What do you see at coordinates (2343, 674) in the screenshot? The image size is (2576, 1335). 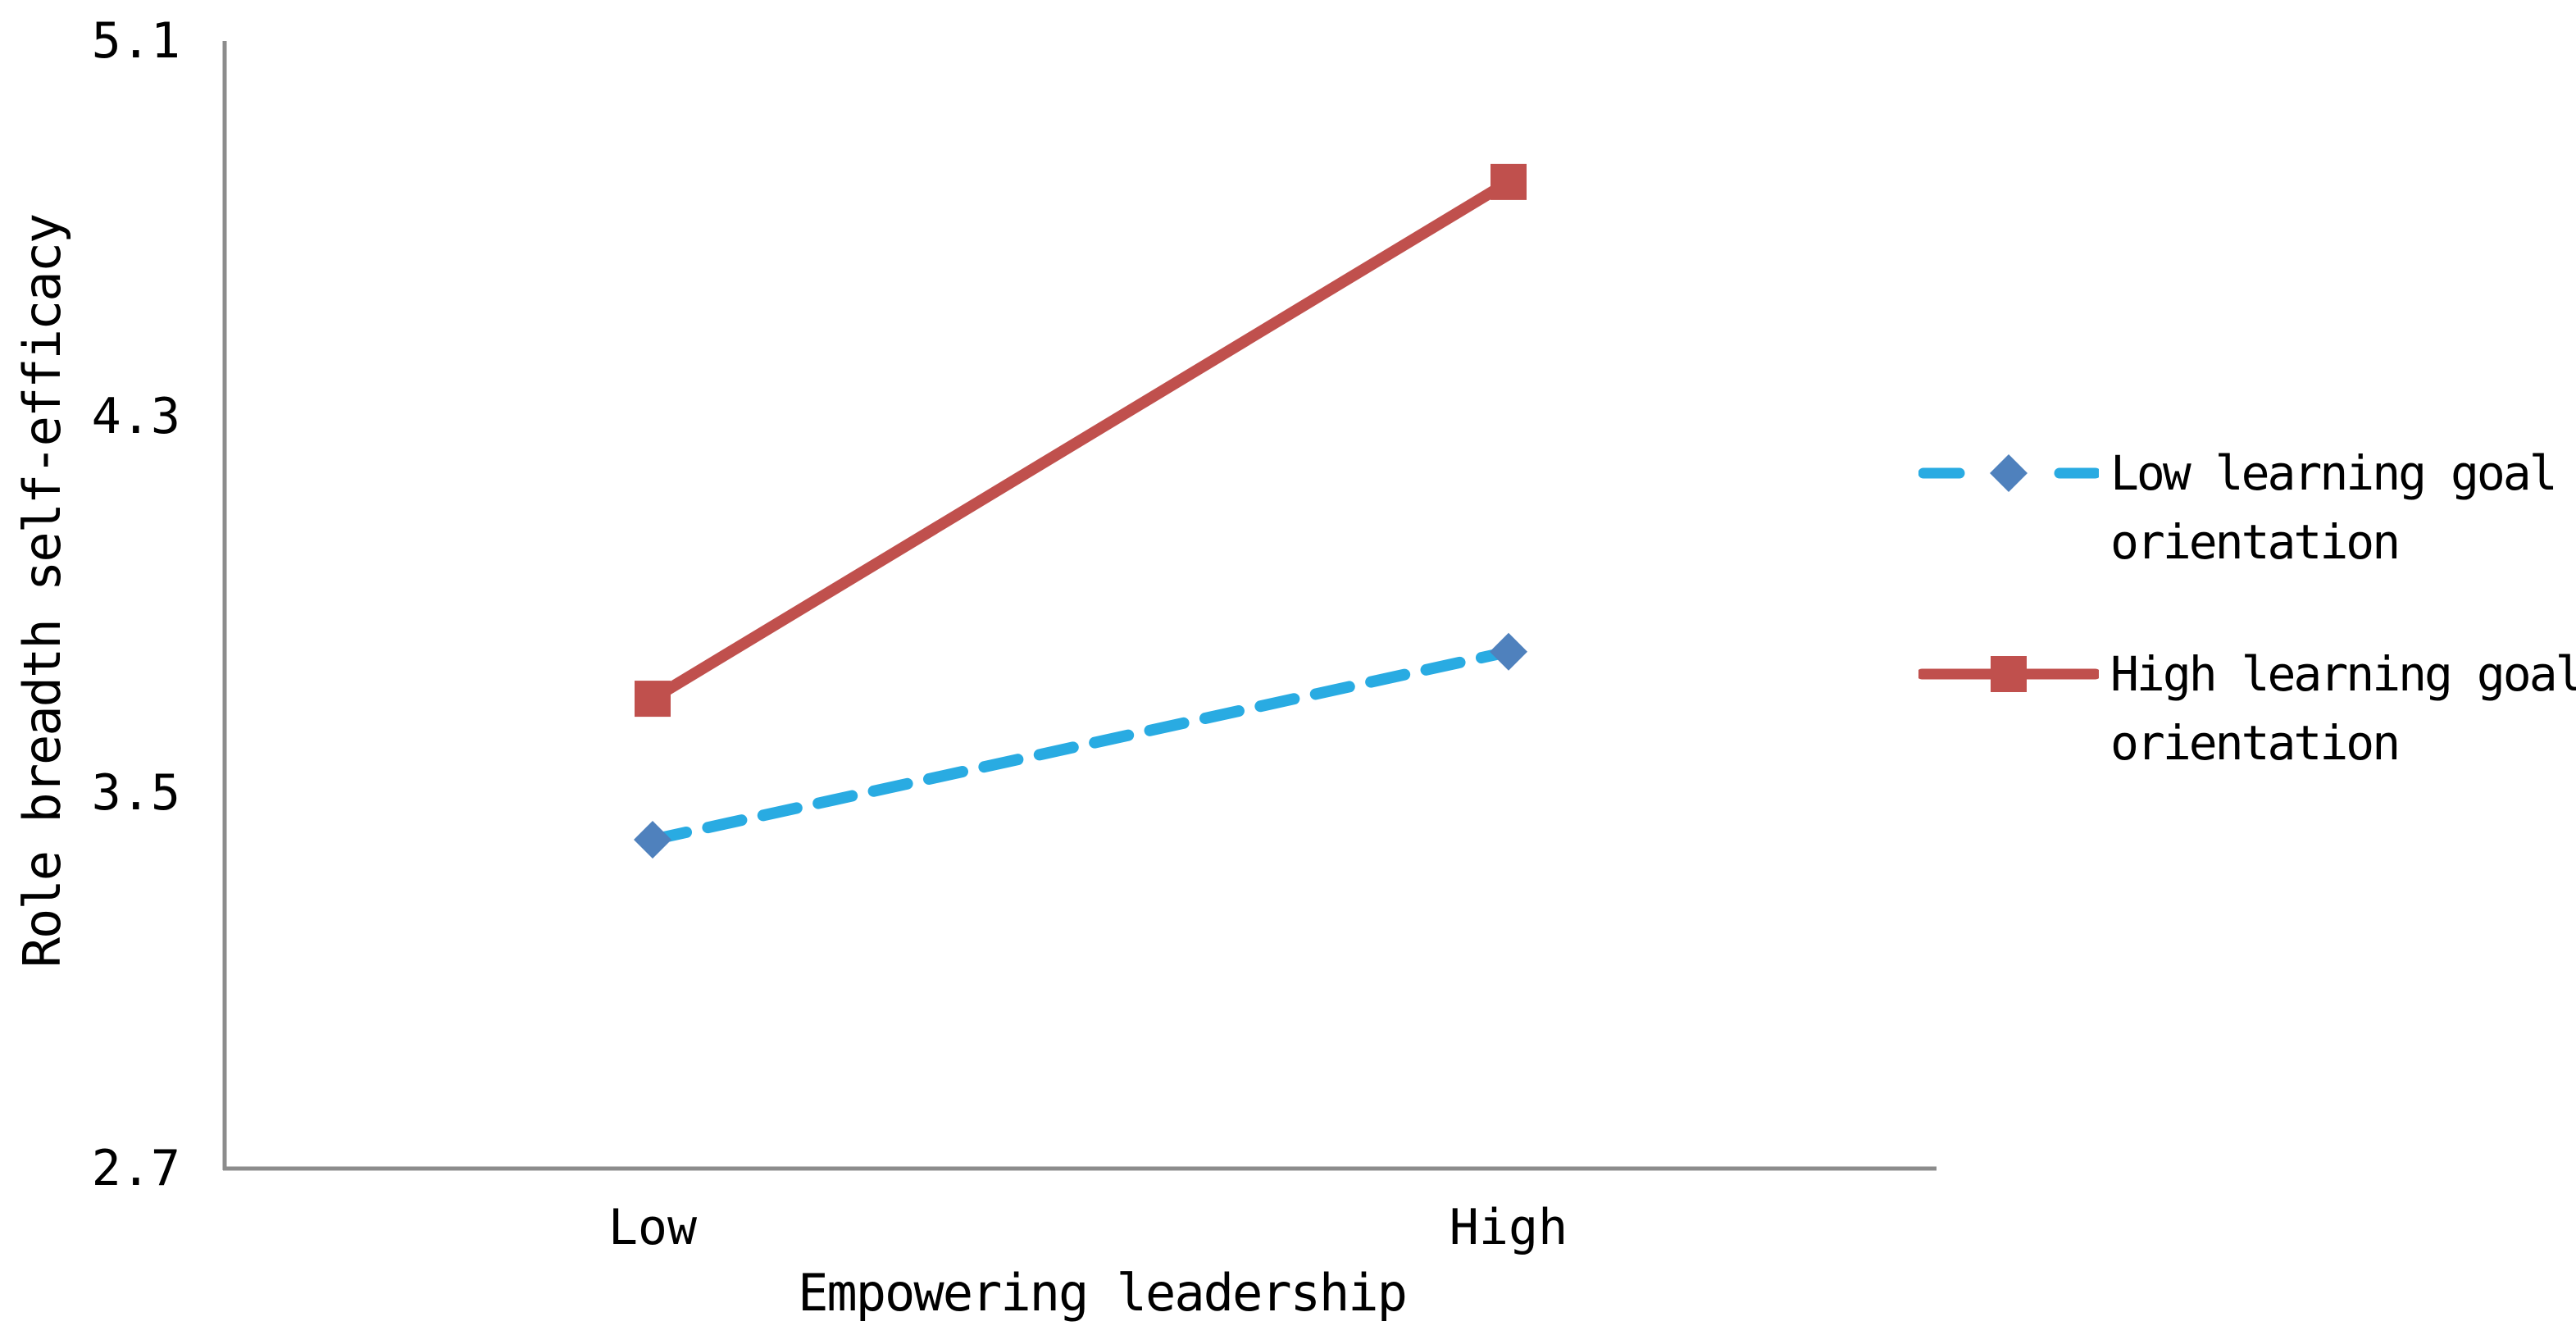 I see `legend-label-line: High learning goal` at bounding box center [2343, 674].